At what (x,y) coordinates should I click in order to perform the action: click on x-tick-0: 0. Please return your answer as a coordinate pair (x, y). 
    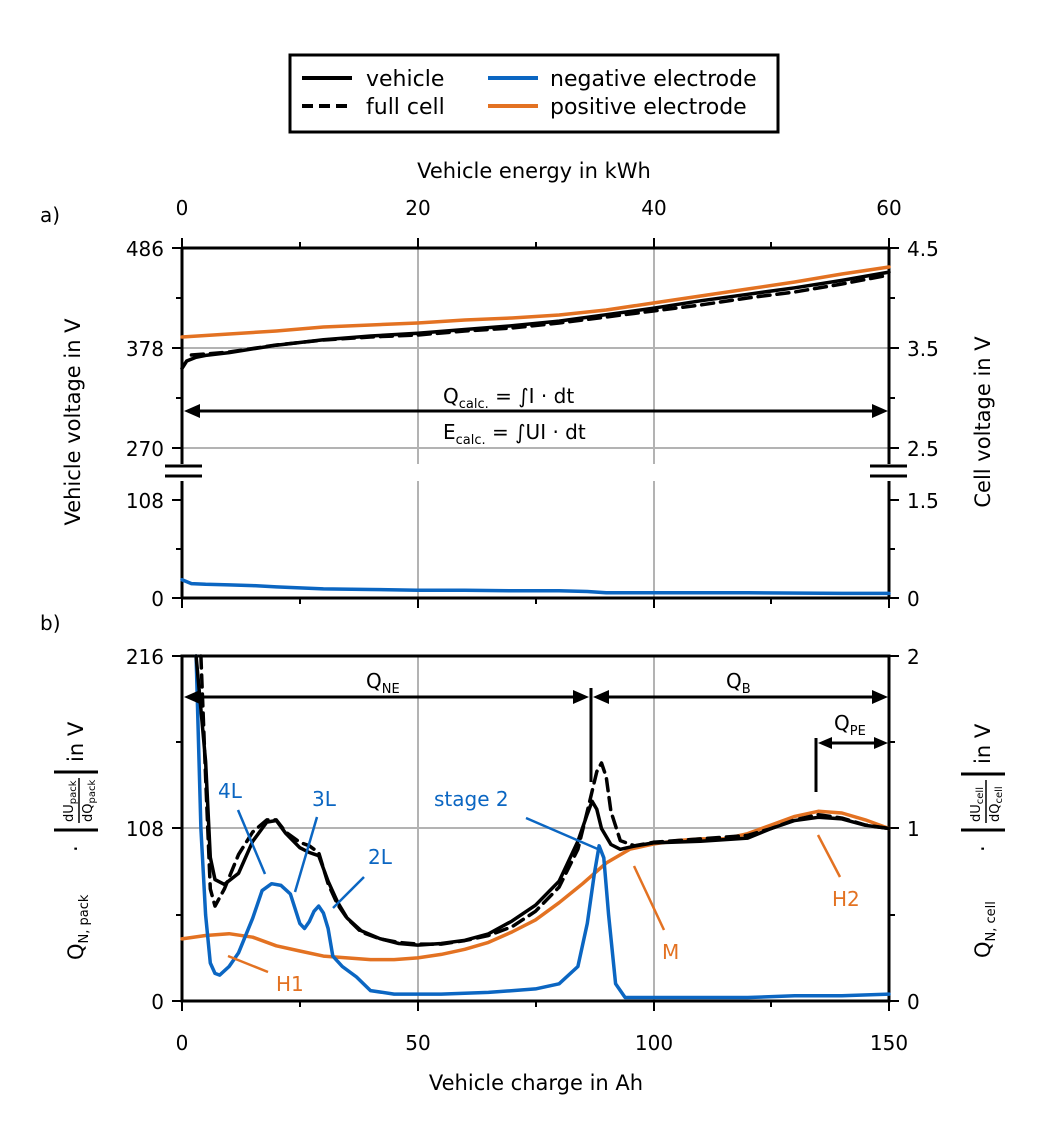
    Looking at the image, I should click on (182, 1043).